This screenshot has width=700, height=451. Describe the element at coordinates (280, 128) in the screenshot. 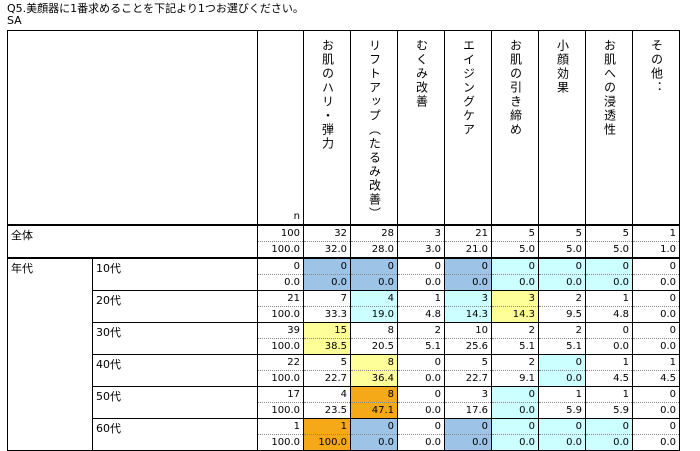

I see `n-header: n` at that location.